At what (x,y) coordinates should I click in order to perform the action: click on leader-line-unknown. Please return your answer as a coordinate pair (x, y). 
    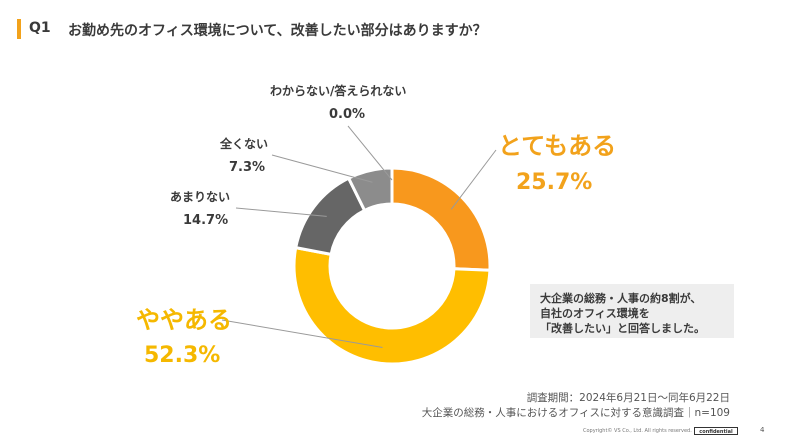
    Looking at the image, I should click on (370, 153).